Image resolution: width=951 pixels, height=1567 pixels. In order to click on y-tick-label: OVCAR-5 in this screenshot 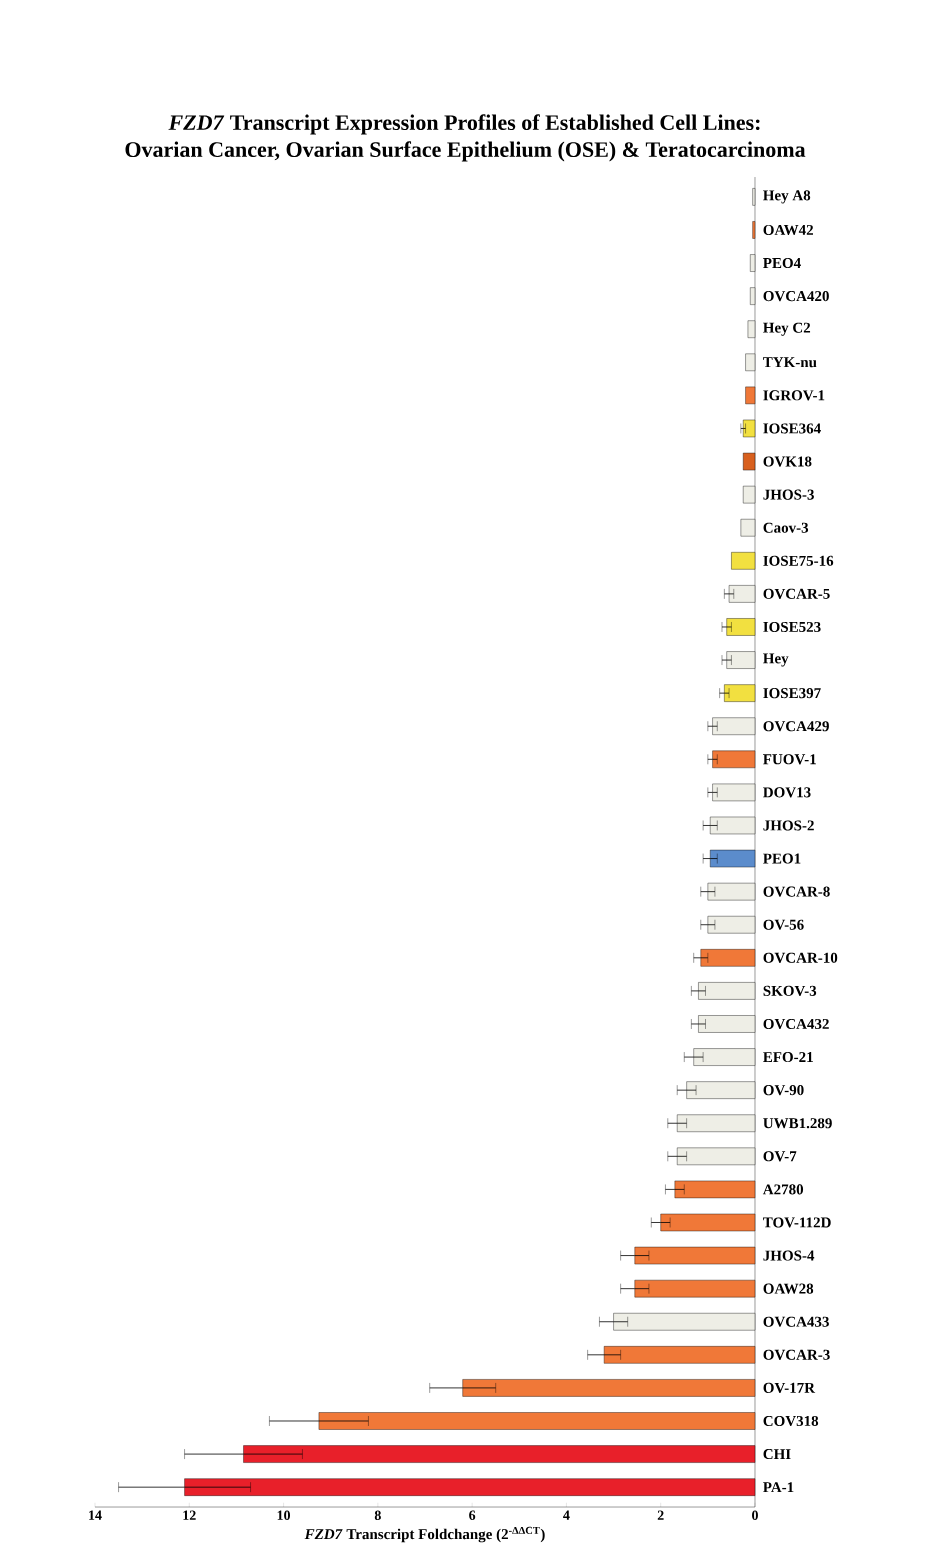, I will do `click(796, 593)`.